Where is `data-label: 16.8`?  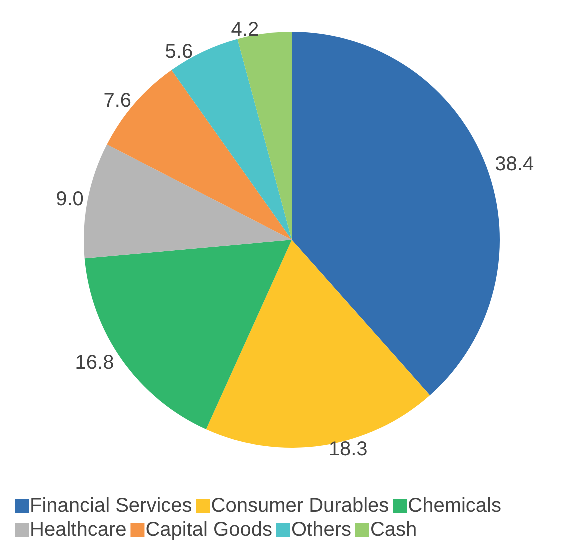 data-label: 16.8 is located at coordinates (94, 363).